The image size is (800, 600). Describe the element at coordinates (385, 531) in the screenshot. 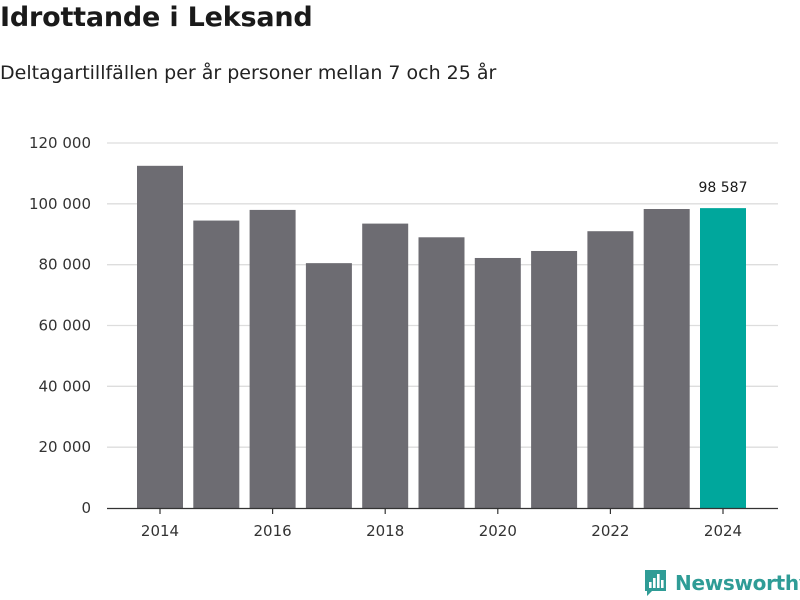

I see `x-tick-label: 2018` at that location.